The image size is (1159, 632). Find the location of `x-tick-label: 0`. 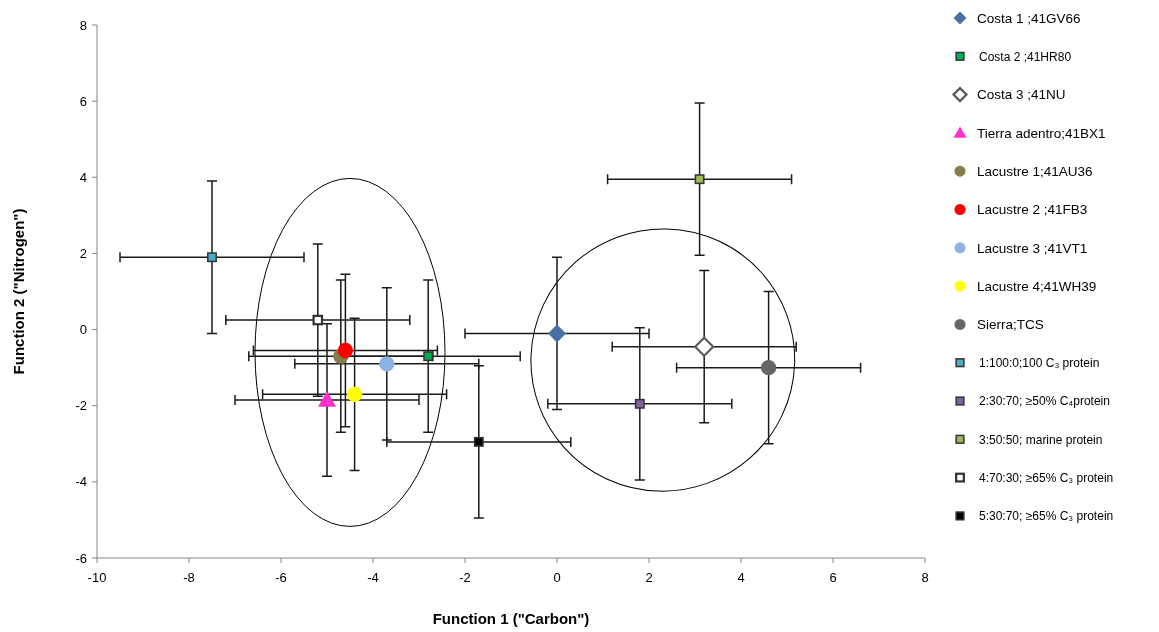

x-tick-label: 0 is located at coordinates (557, 577).